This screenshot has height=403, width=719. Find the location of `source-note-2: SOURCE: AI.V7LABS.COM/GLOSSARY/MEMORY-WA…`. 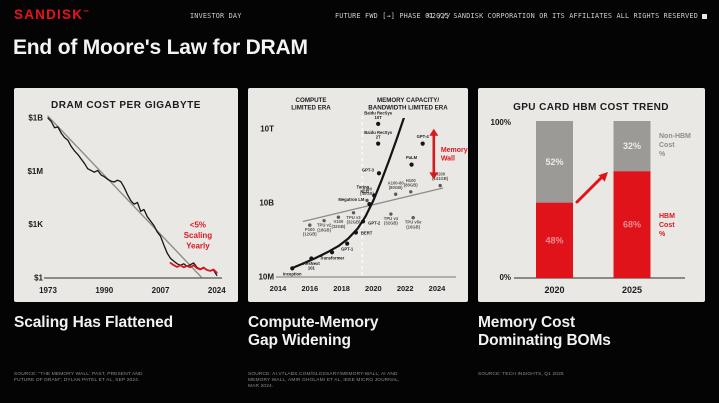

source-note-2: SOURCE: AI.V7LABS.COM/GLOSSARY/MEMORY-WA… is located at coordinates (324, 381).